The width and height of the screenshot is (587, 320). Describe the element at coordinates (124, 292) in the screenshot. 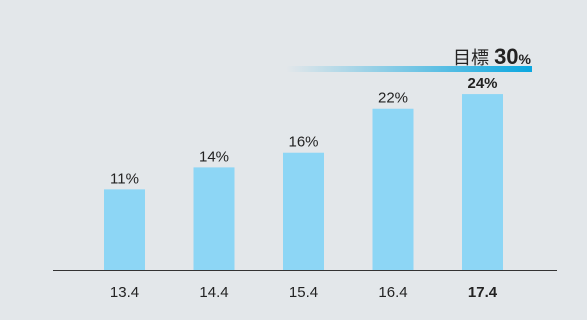

I see `tick-label-13.4: 13.4` at that location.